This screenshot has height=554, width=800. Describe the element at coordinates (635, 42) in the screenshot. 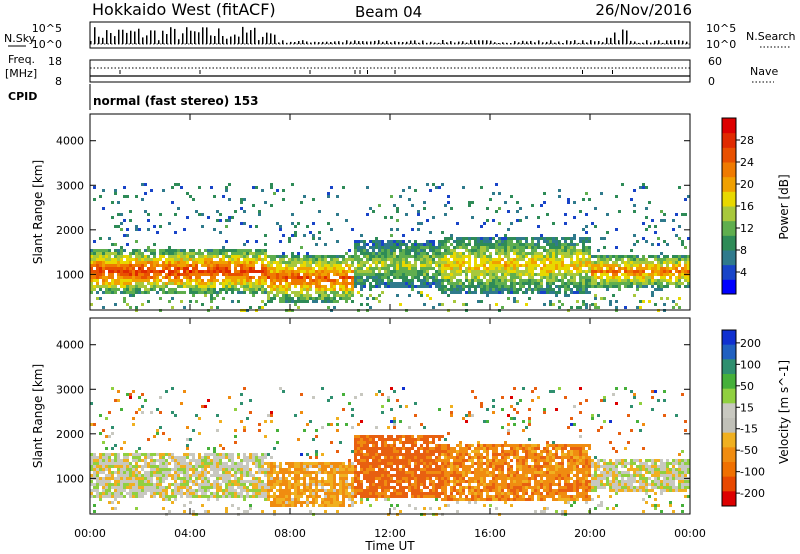

I see `noise-bar` at that location.